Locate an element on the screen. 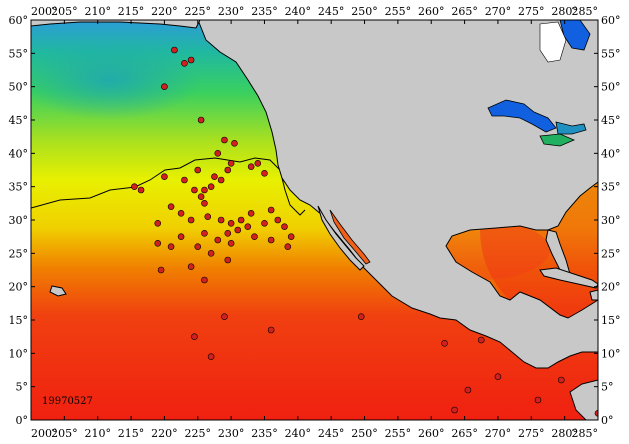  left-lat-label: 35° is located at coordinates (19, 187).